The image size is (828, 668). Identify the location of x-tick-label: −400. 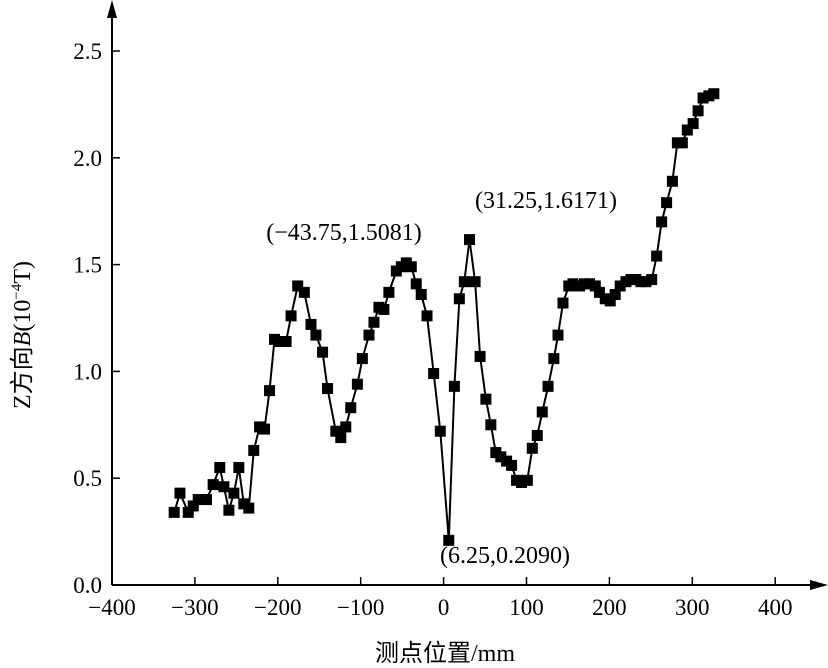
(111, 607).